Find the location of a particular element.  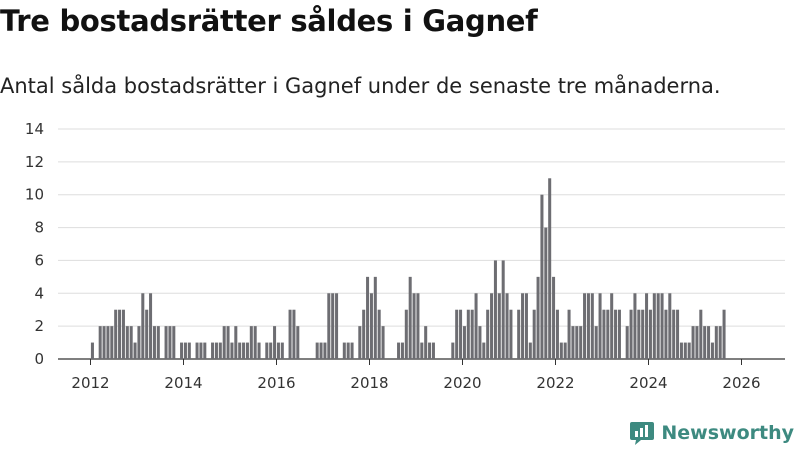

y-tick-label: 12 is located at coordinates (34, 162).